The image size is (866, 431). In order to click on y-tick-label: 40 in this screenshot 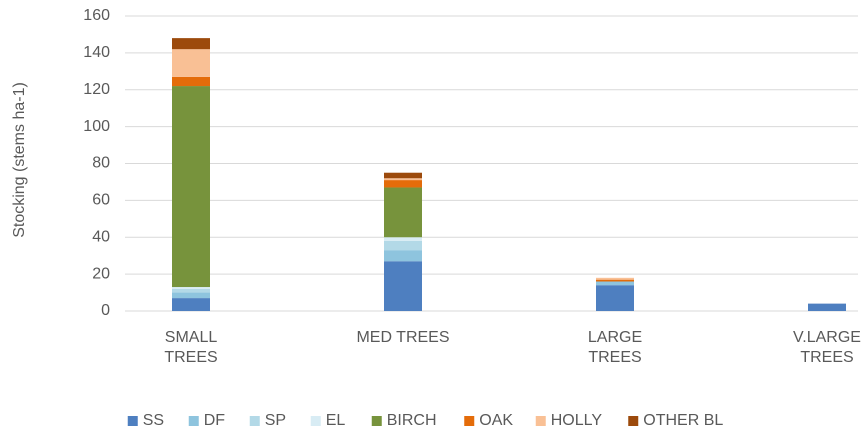, I will do `click(101, 236)`.